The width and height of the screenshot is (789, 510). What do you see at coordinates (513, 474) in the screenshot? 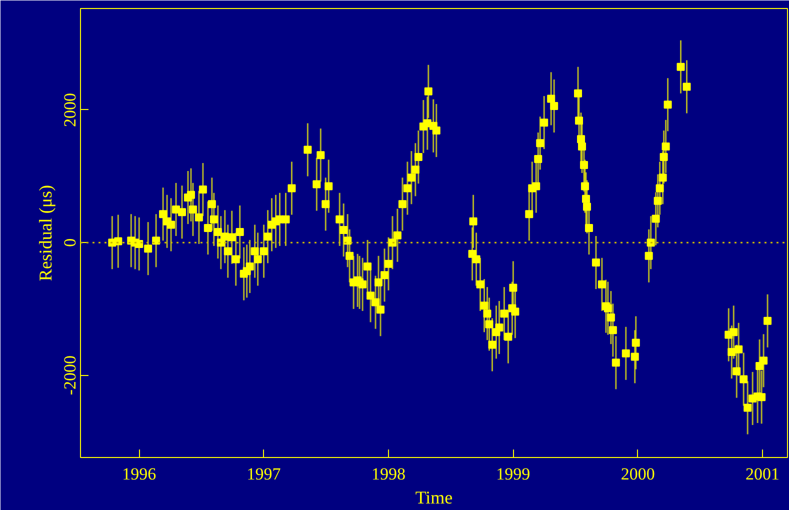
I see `x-tick-label: 1999` at bounding box center [513, 474].